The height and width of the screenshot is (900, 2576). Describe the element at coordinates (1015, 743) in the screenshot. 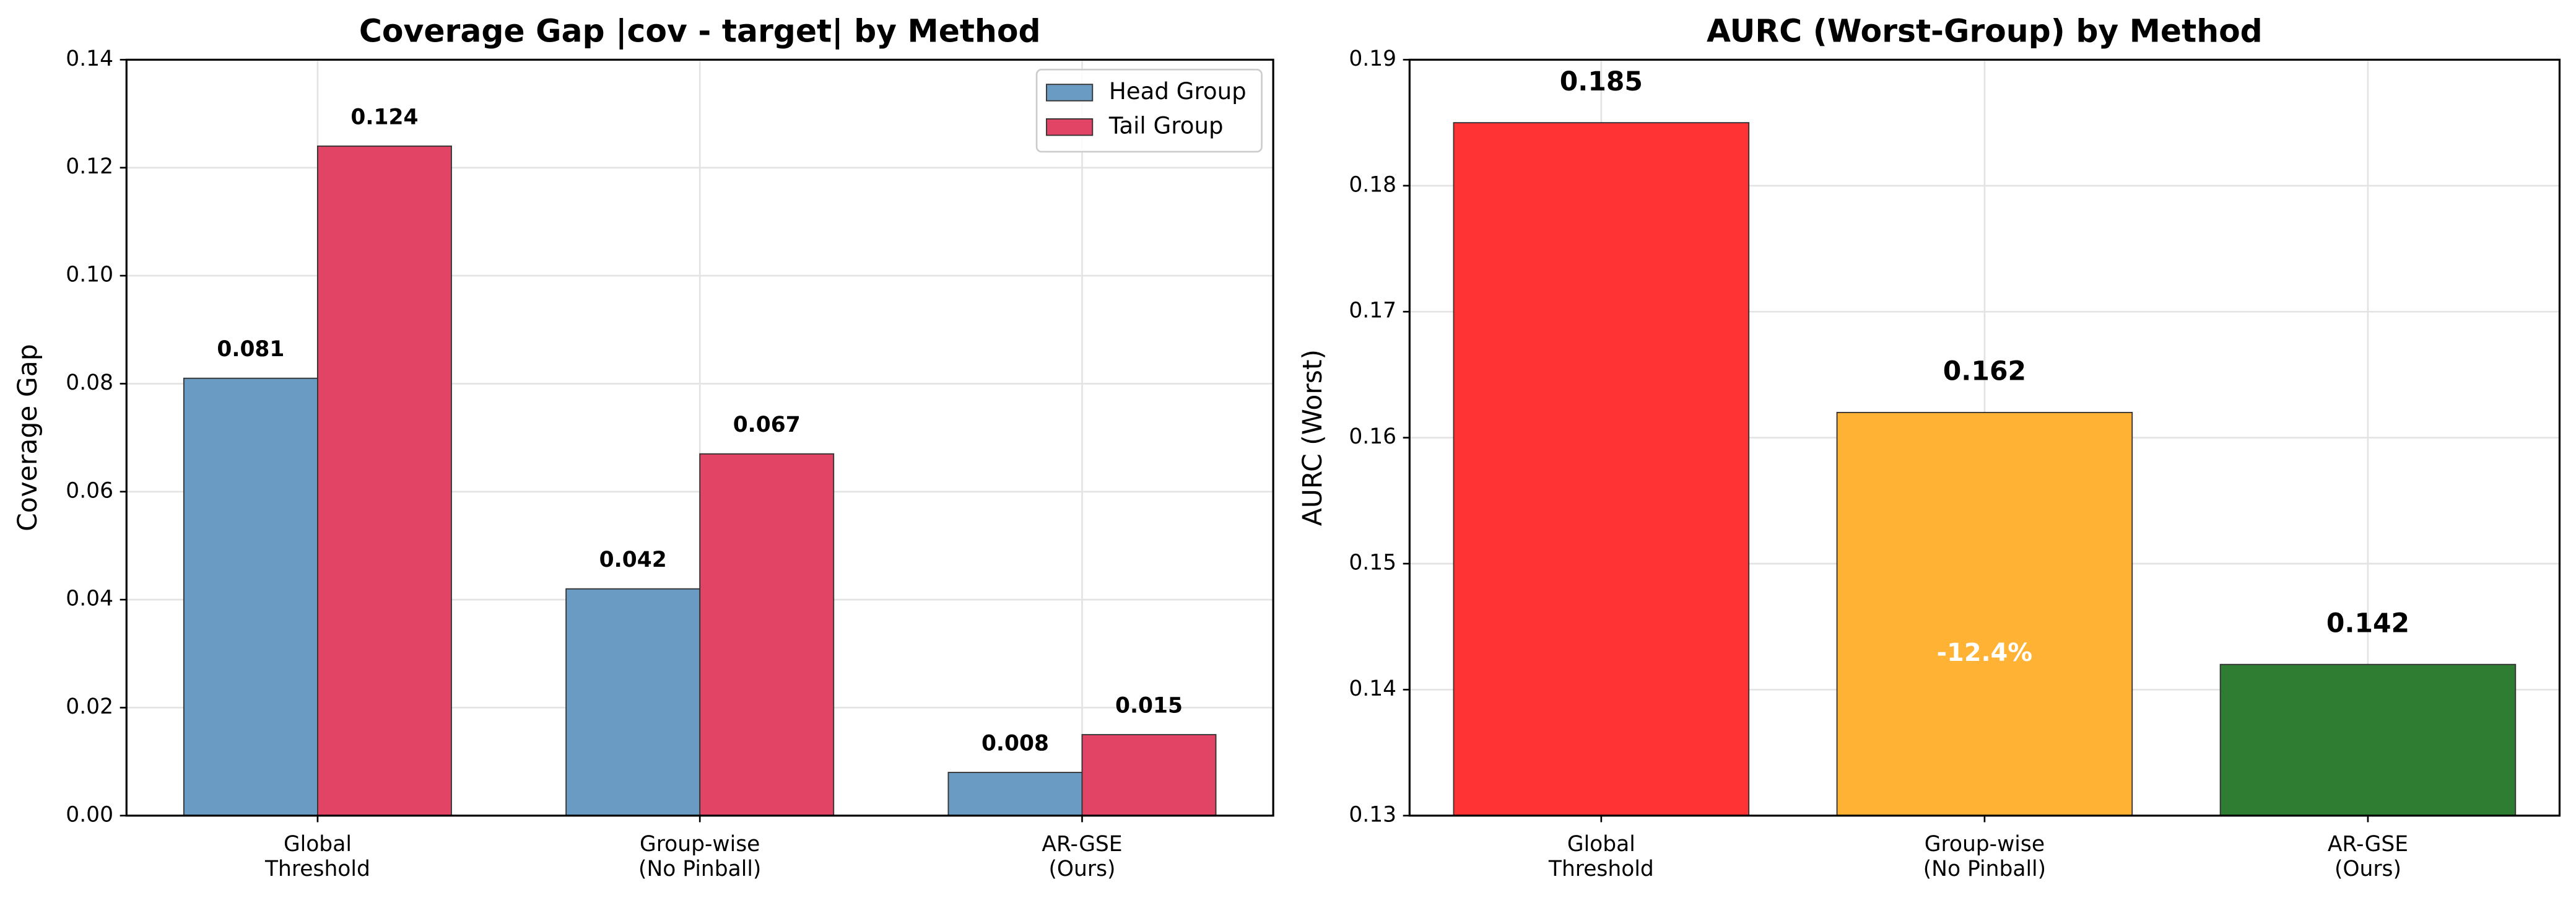

I see `value-label: 0.008` at that location.